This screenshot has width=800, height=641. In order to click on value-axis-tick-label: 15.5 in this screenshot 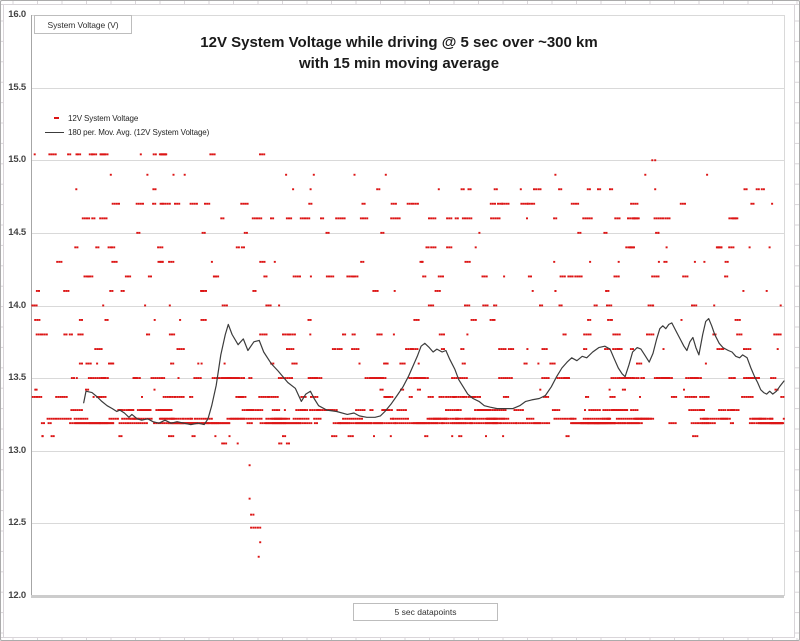, I will do `click(17, 87)`.